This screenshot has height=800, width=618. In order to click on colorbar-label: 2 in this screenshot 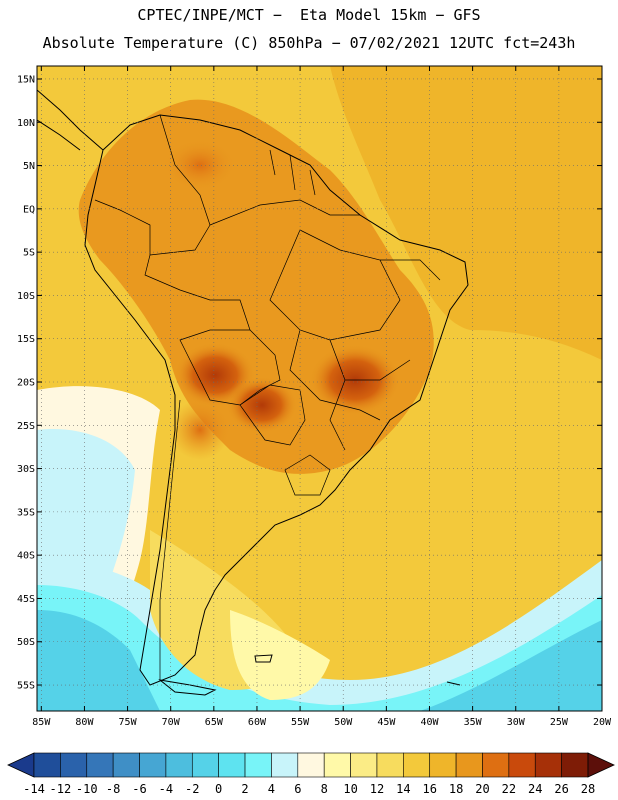, I will do `click(244, 789)`.